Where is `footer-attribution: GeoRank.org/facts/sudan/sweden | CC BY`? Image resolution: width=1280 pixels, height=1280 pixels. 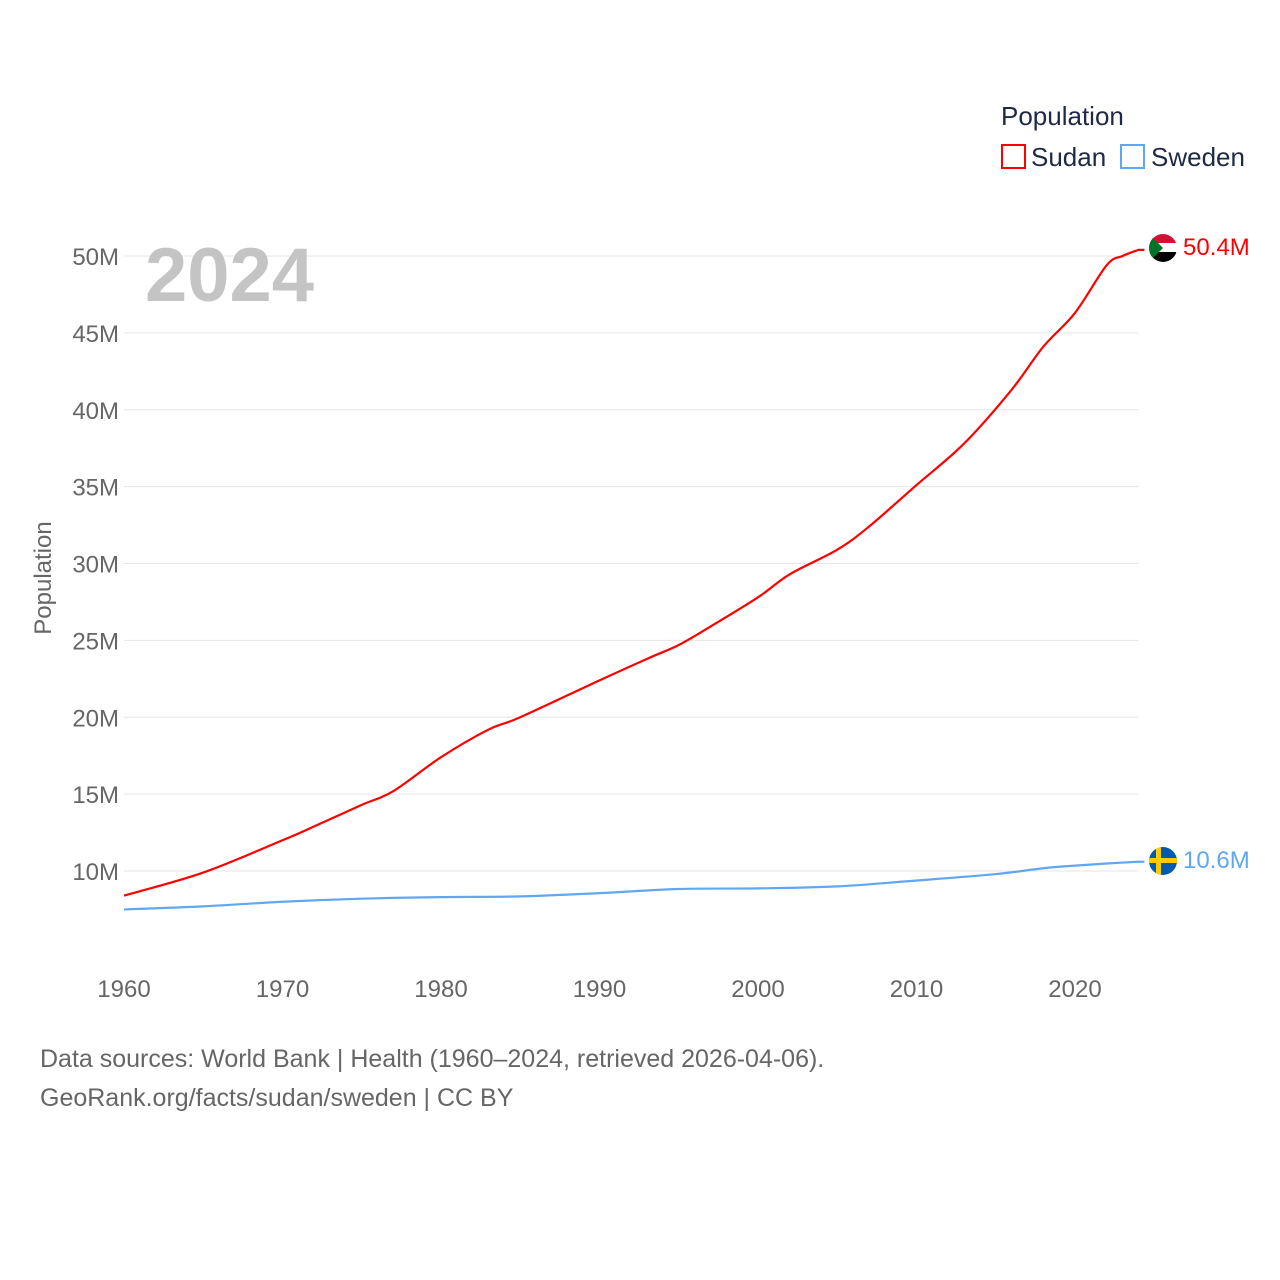
footer-attribution: GeoRank.org/facts/sudan/sweden | CC BY is located at coordinates (277, 1098).